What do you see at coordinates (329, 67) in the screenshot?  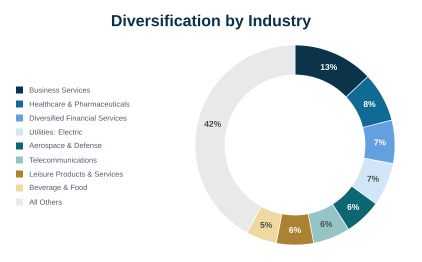 I see `data-label: 13%` at bounding box center [329, 67].